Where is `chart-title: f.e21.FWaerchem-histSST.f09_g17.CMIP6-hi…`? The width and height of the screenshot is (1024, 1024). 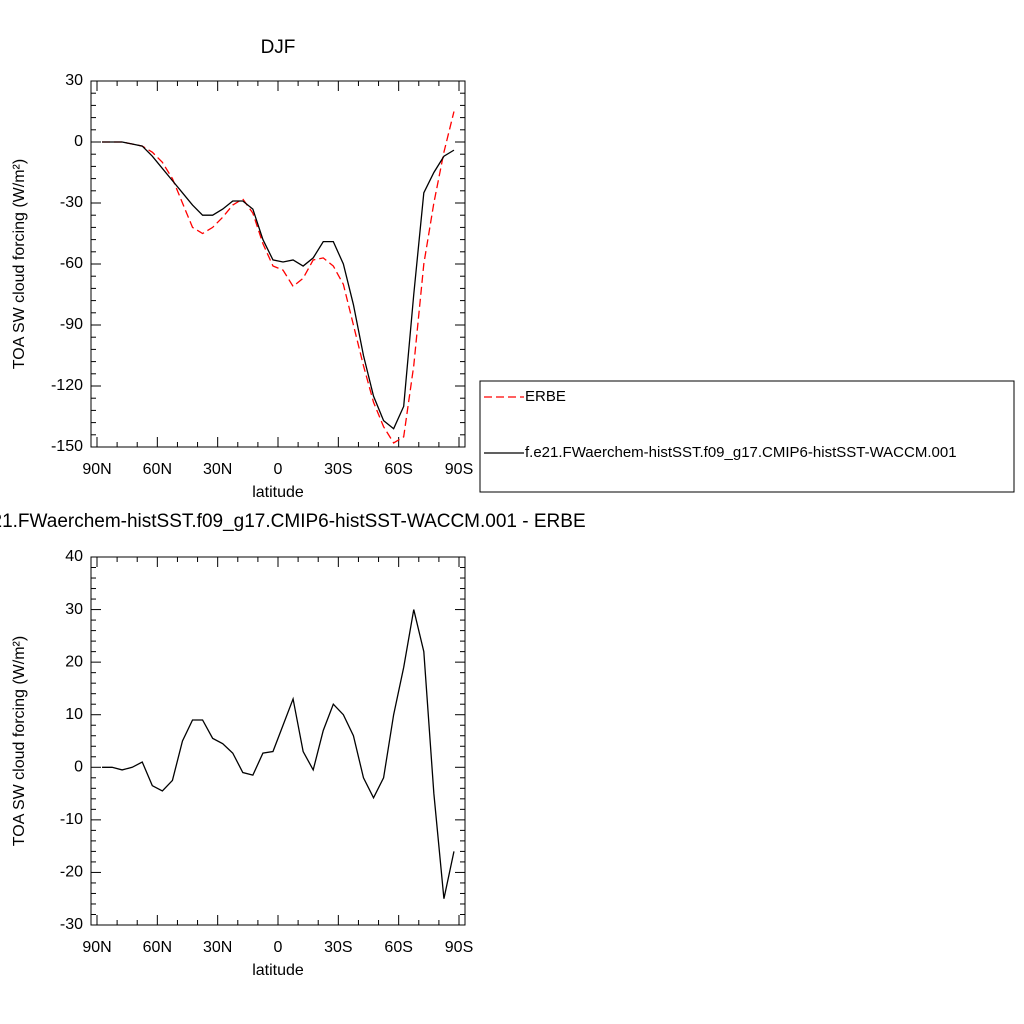
chart-title: f.e21.FWaerchem-histSST.f09_g17.CMIP6-hi… is located at coordinates (293, 521).